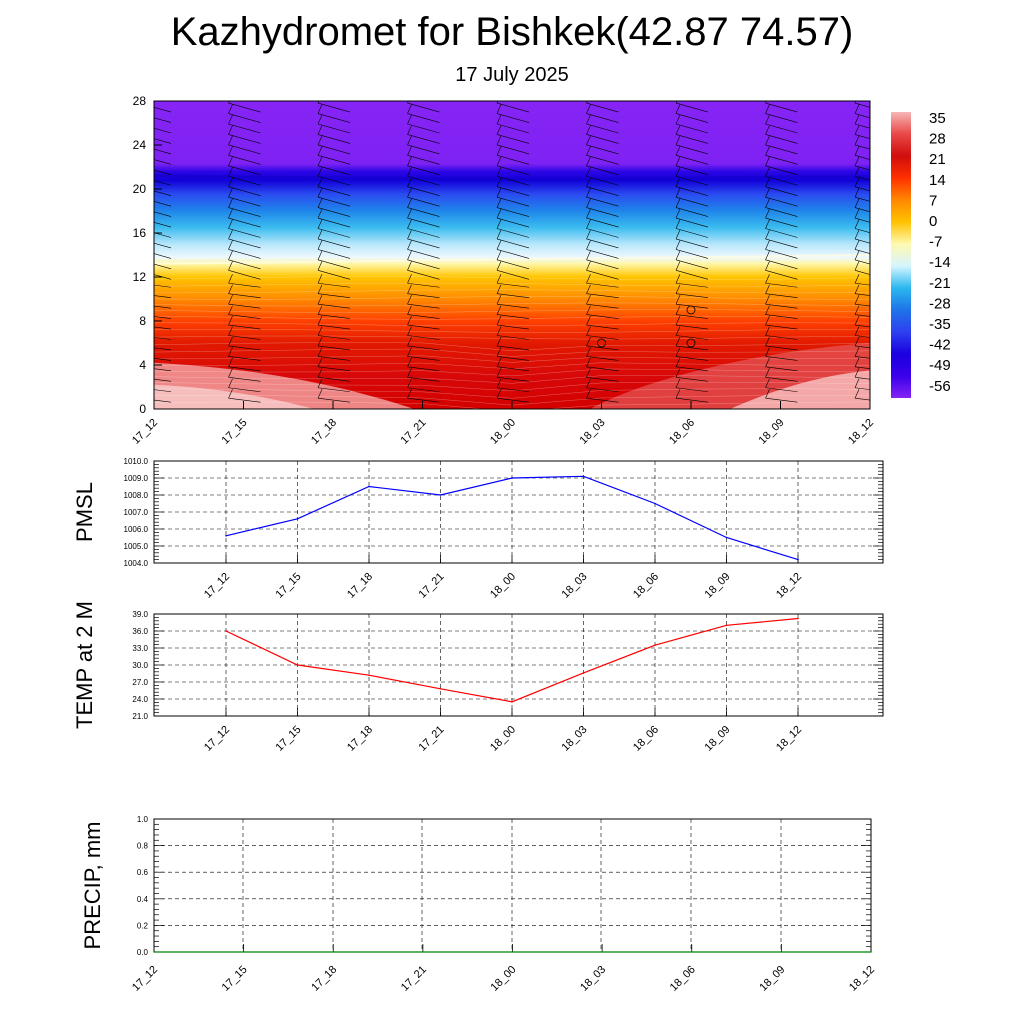  Describe the element at coordinates (140, 716) in the screenshot. I see `y-tick-label: 21.0` at that location.